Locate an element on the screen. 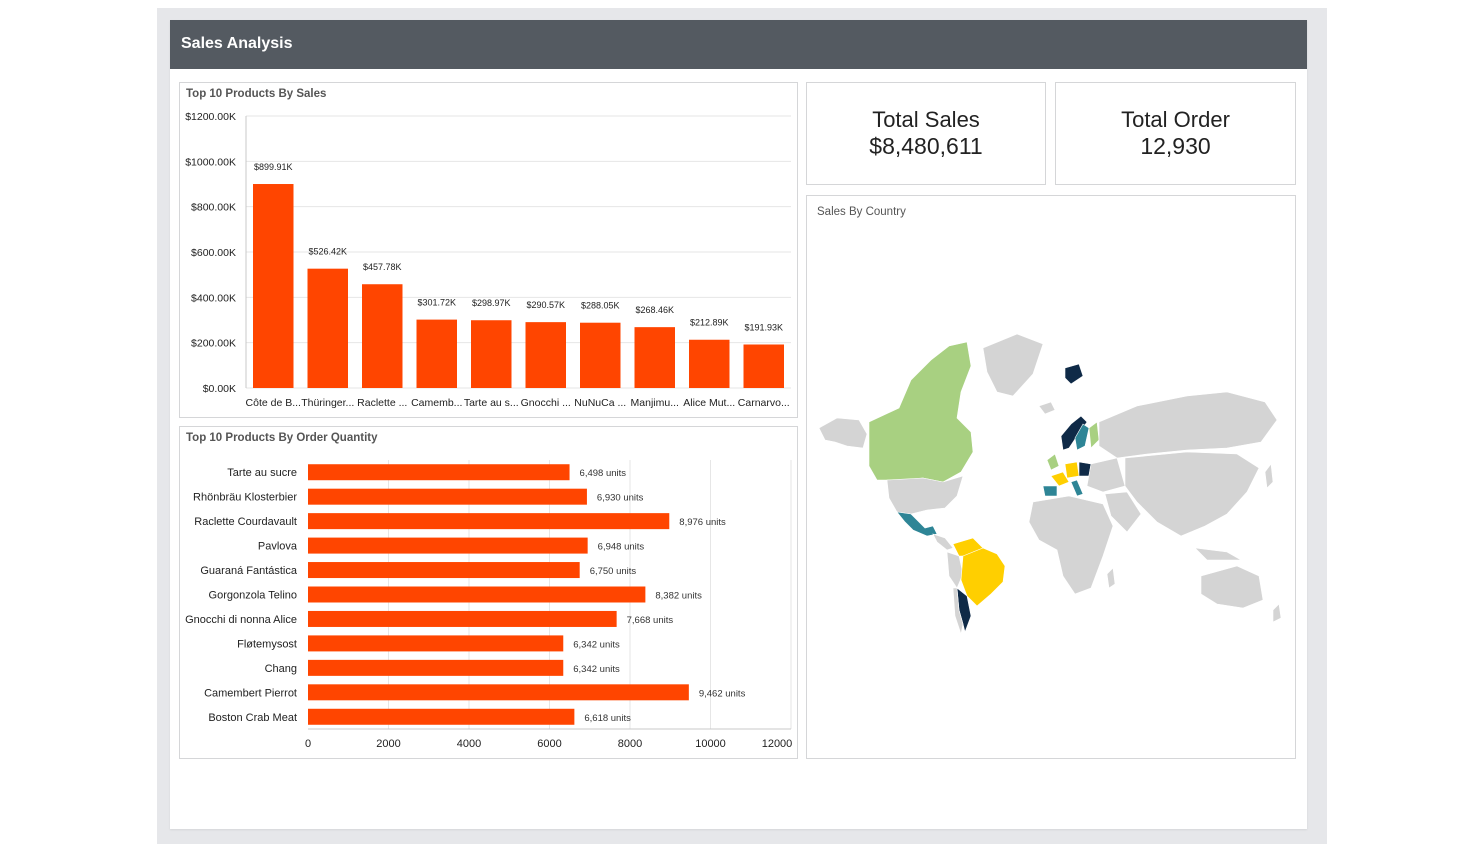 This screenshot has height=852, width=1484. country-uk is located at coordinates (1053, 462).